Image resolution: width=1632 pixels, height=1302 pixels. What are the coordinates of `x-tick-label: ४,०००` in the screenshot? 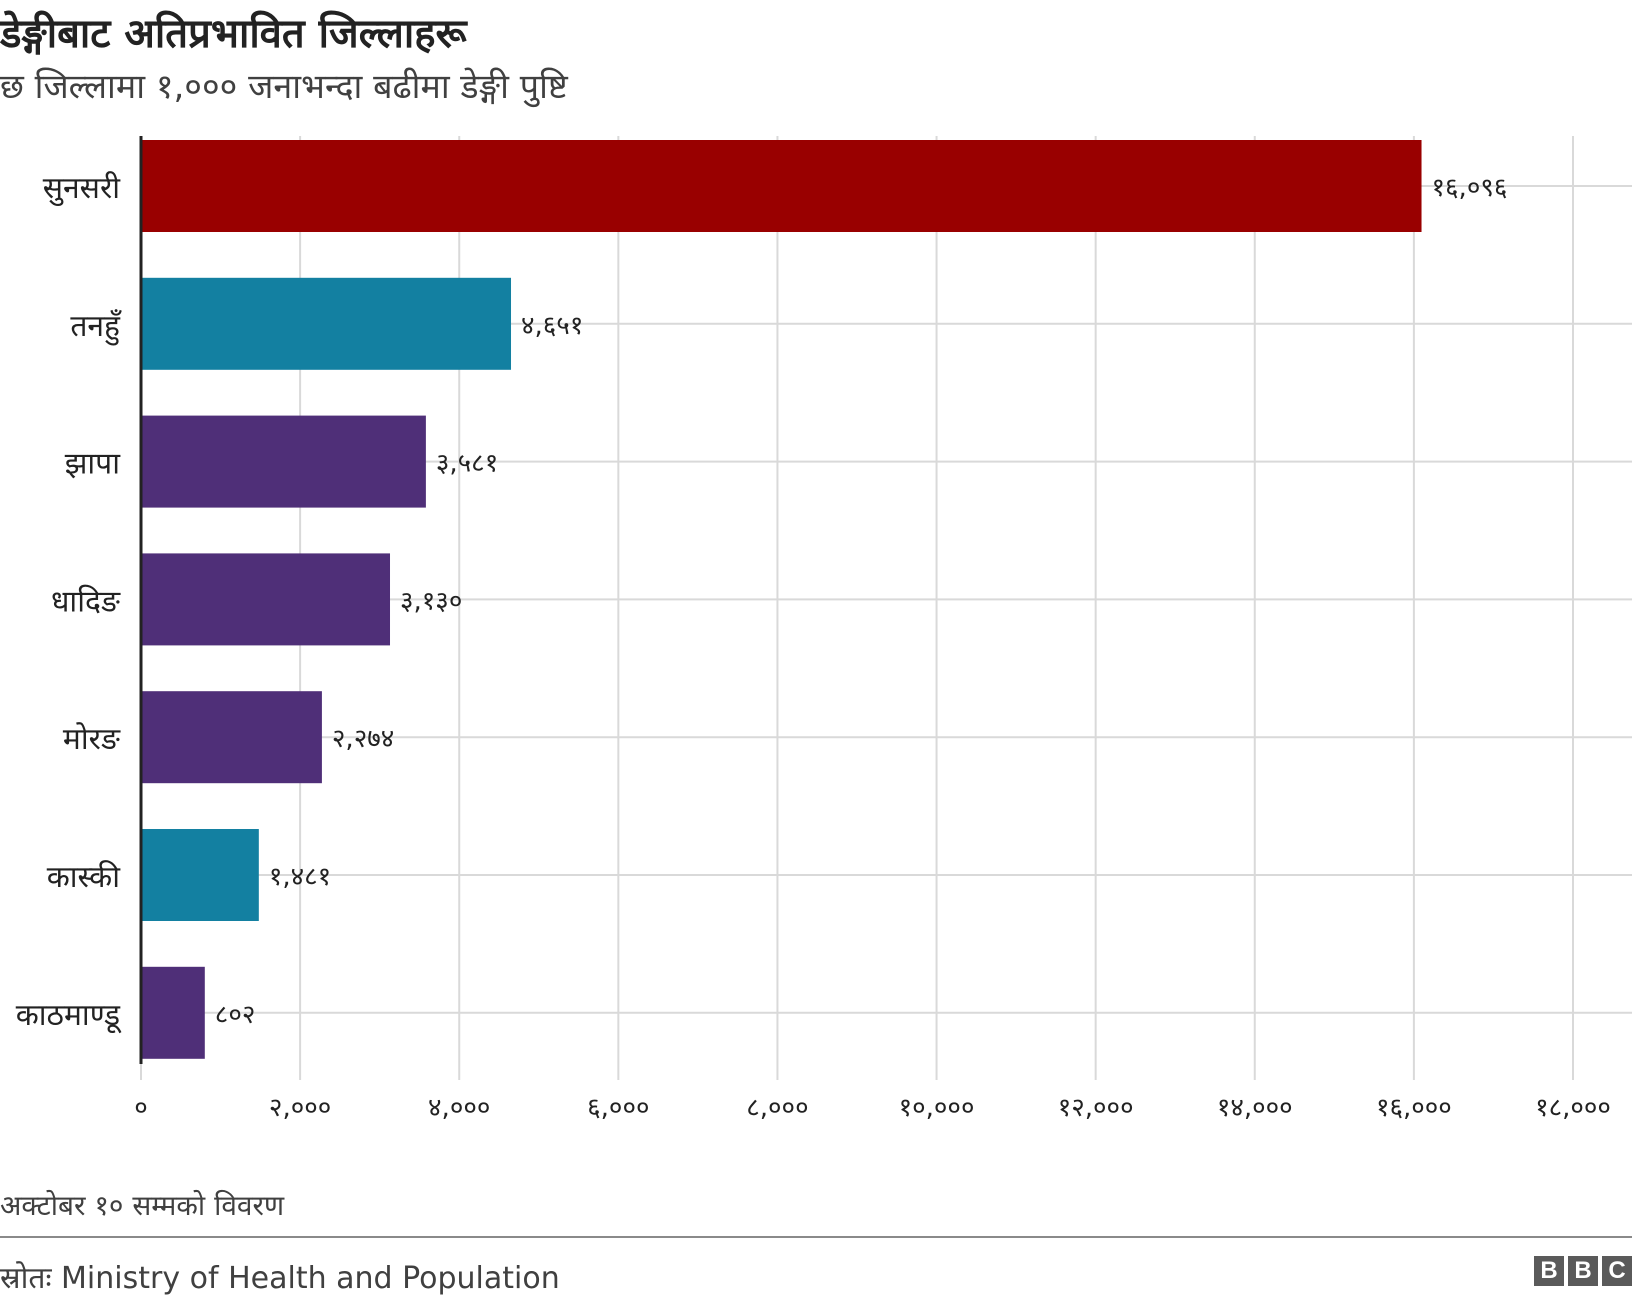 It's located at (459, 1108).